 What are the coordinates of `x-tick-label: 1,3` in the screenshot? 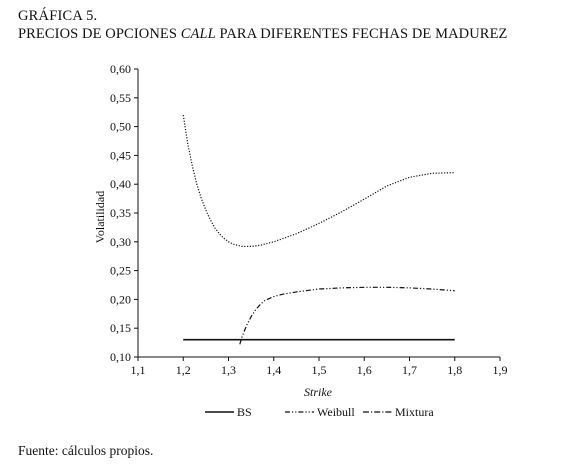 It's located at (228, 370).